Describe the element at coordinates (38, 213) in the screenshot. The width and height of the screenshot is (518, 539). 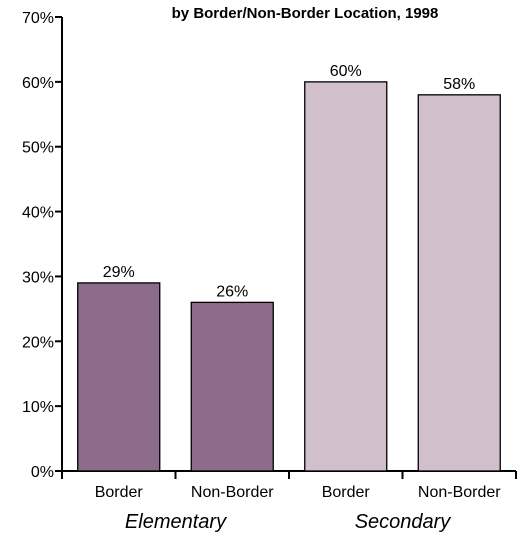
I see `y-tick-label: 40%` at that location.